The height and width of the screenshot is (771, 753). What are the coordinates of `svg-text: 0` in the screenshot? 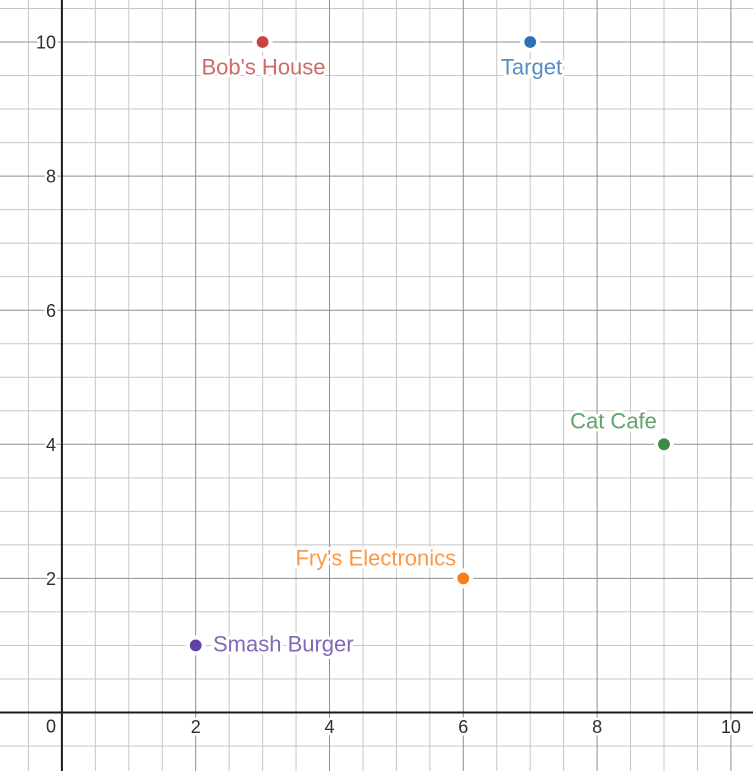 It's located at (51, 727).